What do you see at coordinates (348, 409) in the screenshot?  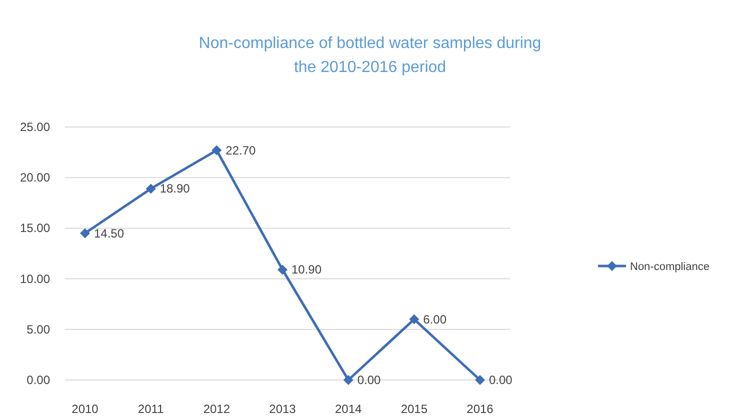 I see `x-tick-label: 2014` at bounding box center [348, 409].